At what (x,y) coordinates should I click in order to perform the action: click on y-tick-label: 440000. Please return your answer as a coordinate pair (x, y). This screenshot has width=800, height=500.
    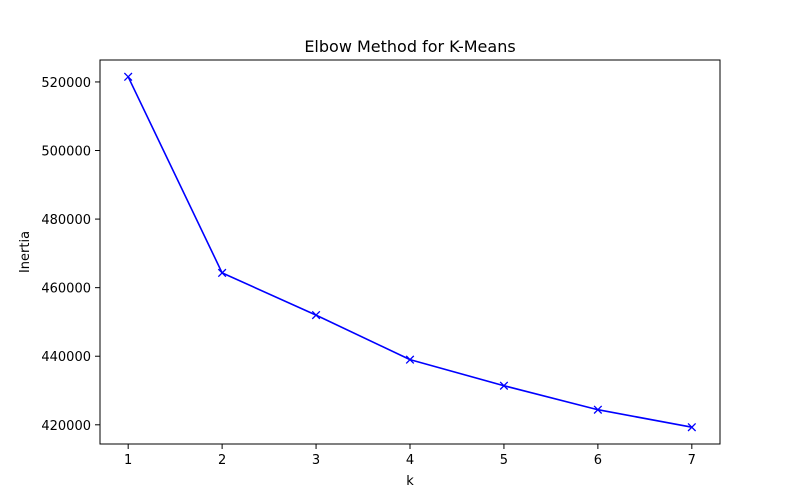
    Looking at the image, I should click on (66, 357).